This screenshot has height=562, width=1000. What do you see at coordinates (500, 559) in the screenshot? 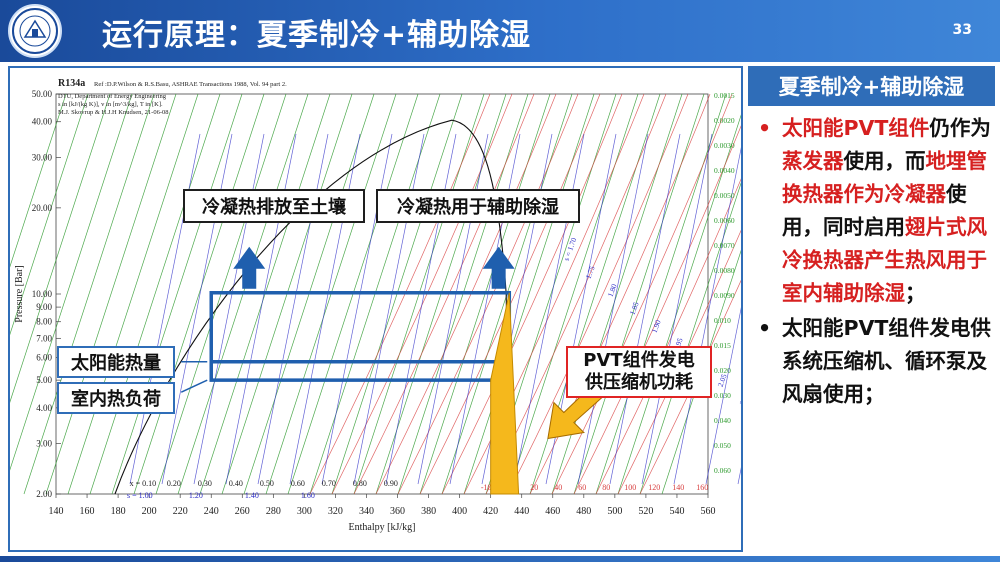
I see `footer-bar` at bounding box center [500, 559].